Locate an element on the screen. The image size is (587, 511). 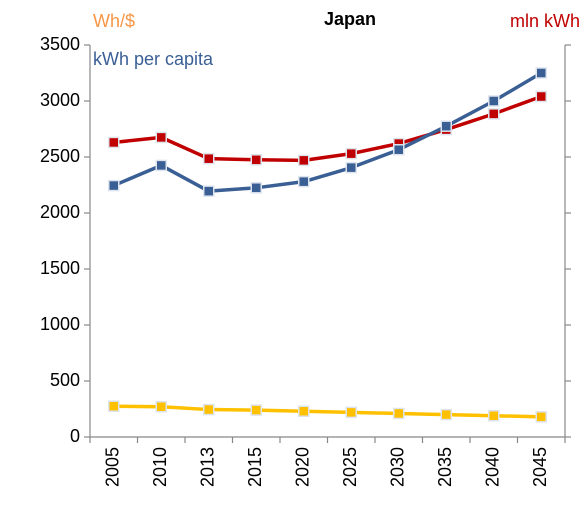
x-tick-label: 2030 is located at coordinates (398, 467).